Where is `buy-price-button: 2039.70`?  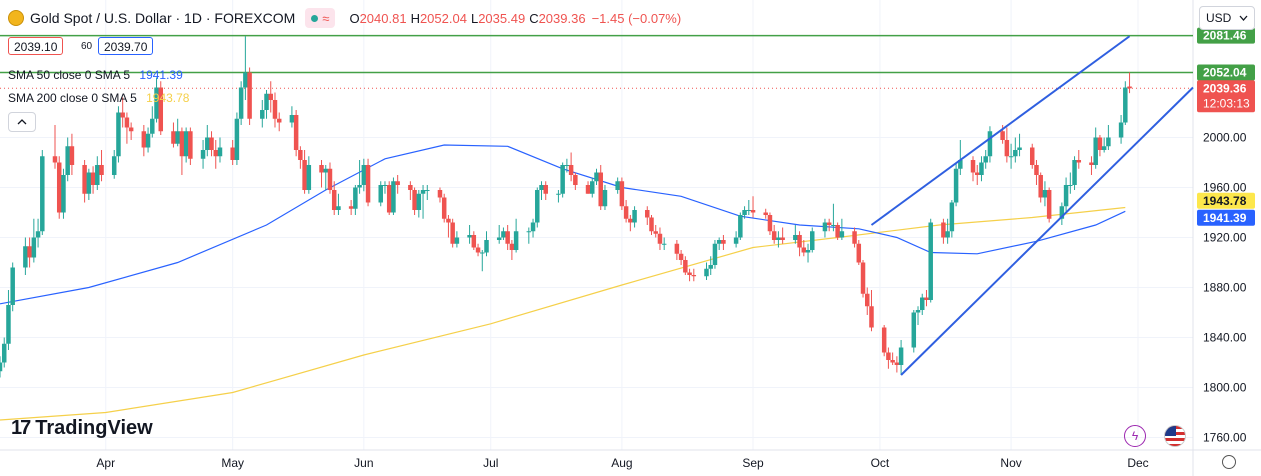
buy-price-button: 2039.70 is located at coordinates (126, 46).